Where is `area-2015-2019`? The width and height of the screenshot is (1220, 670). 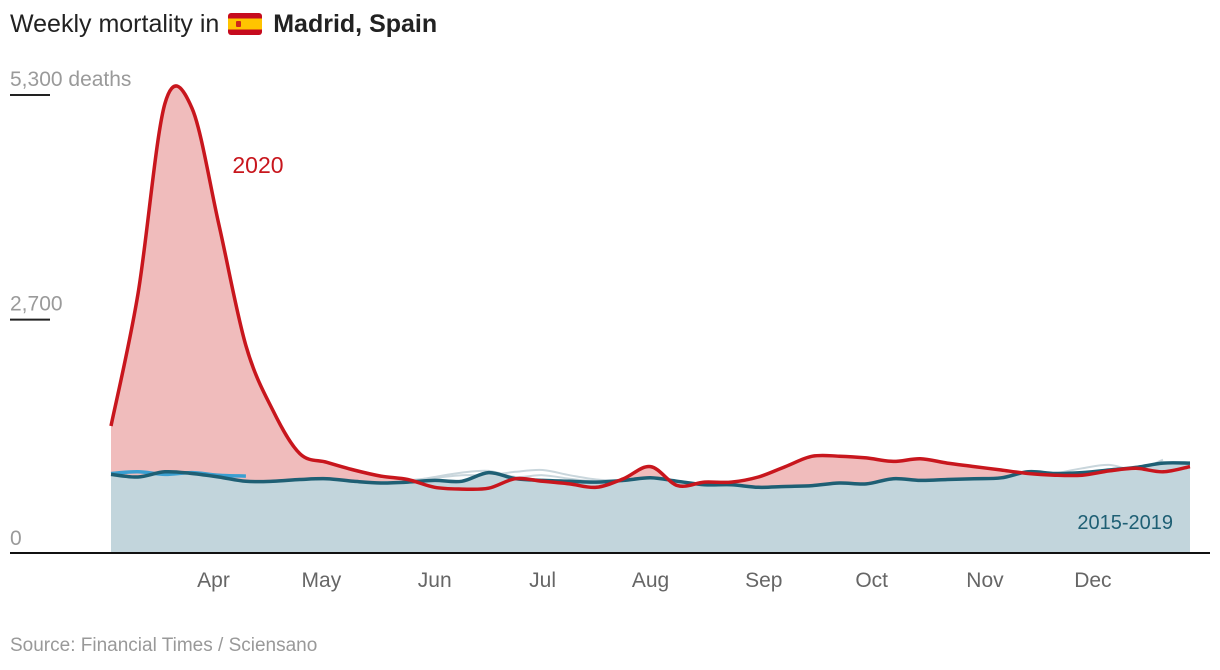
area-2015-2019 is located at coordinates (650, 507).